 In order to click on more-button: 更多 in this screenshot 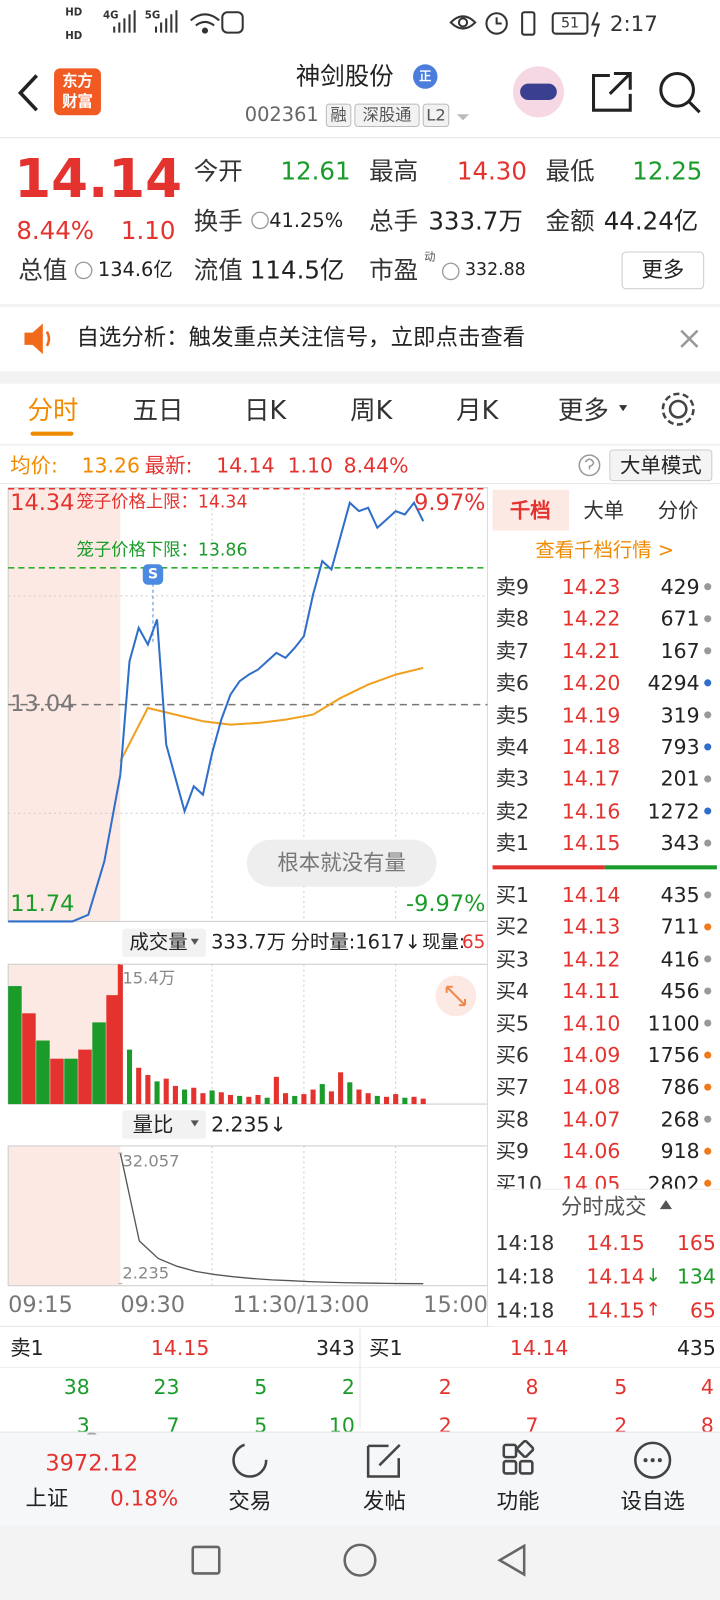, I will do `click(663, 270)`.